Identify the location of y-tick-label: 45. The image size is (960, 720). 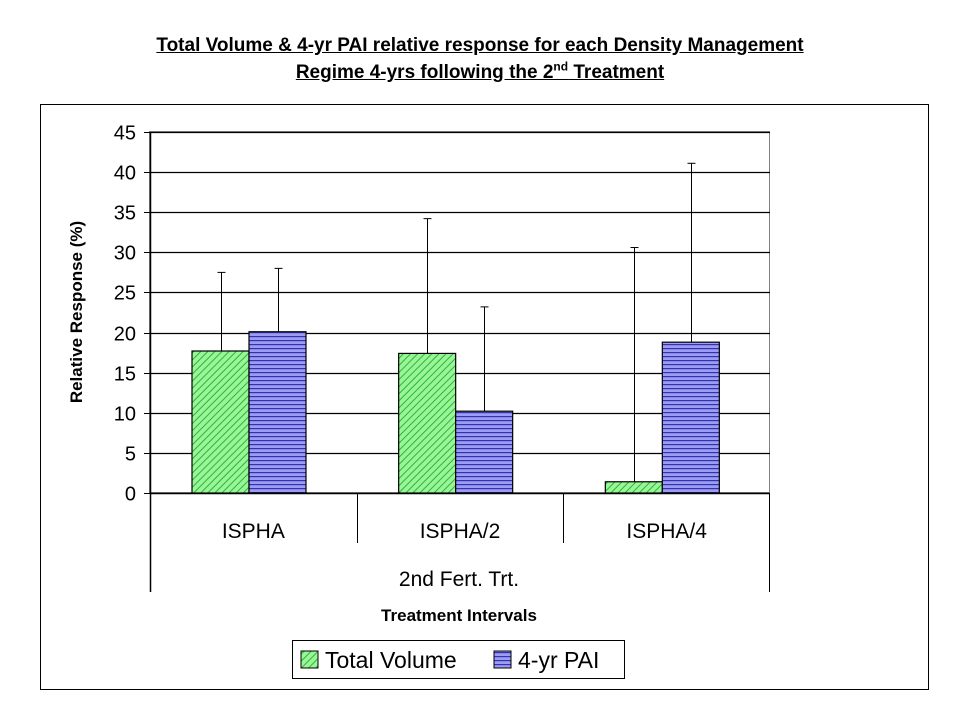
(125, 134).